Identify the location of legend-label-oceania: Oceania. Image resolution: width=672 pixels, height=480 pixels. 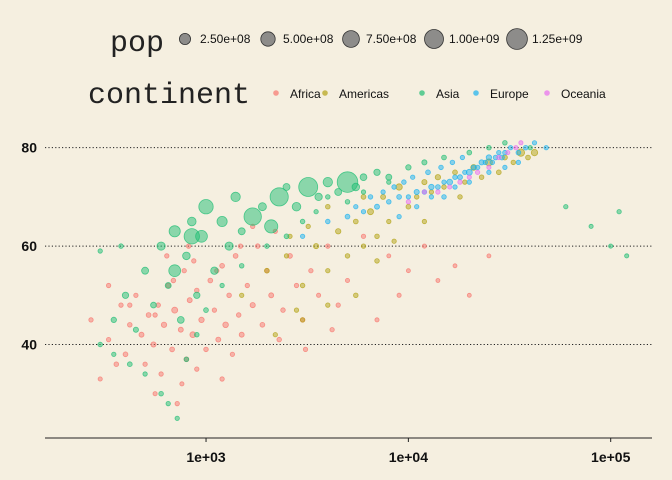
(583, 94).